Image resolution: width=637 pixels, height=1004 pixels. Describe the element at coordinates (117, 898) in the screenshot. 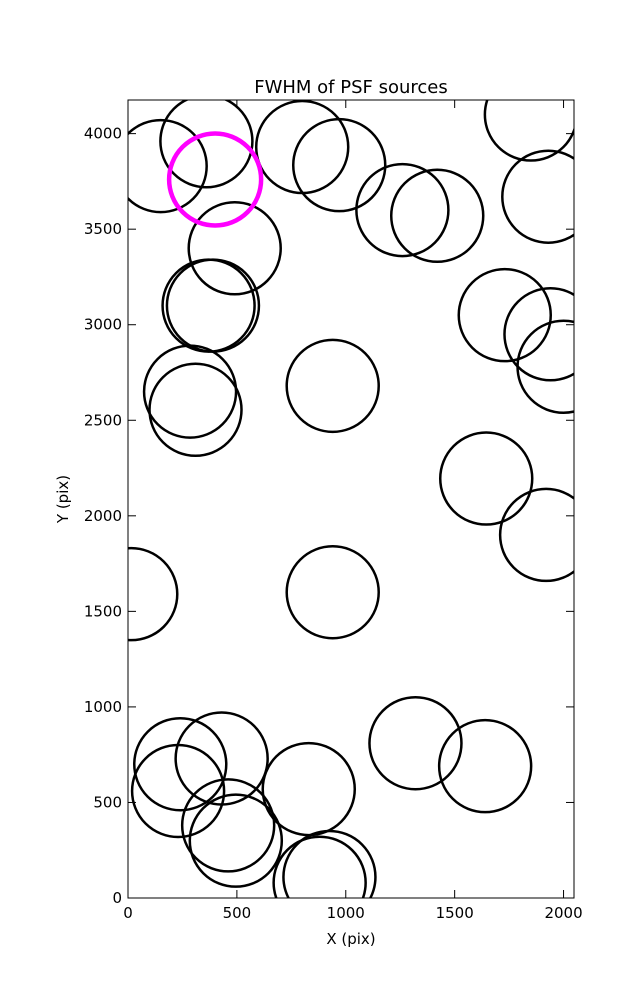

I see `y-tick-label: 0` at that location.